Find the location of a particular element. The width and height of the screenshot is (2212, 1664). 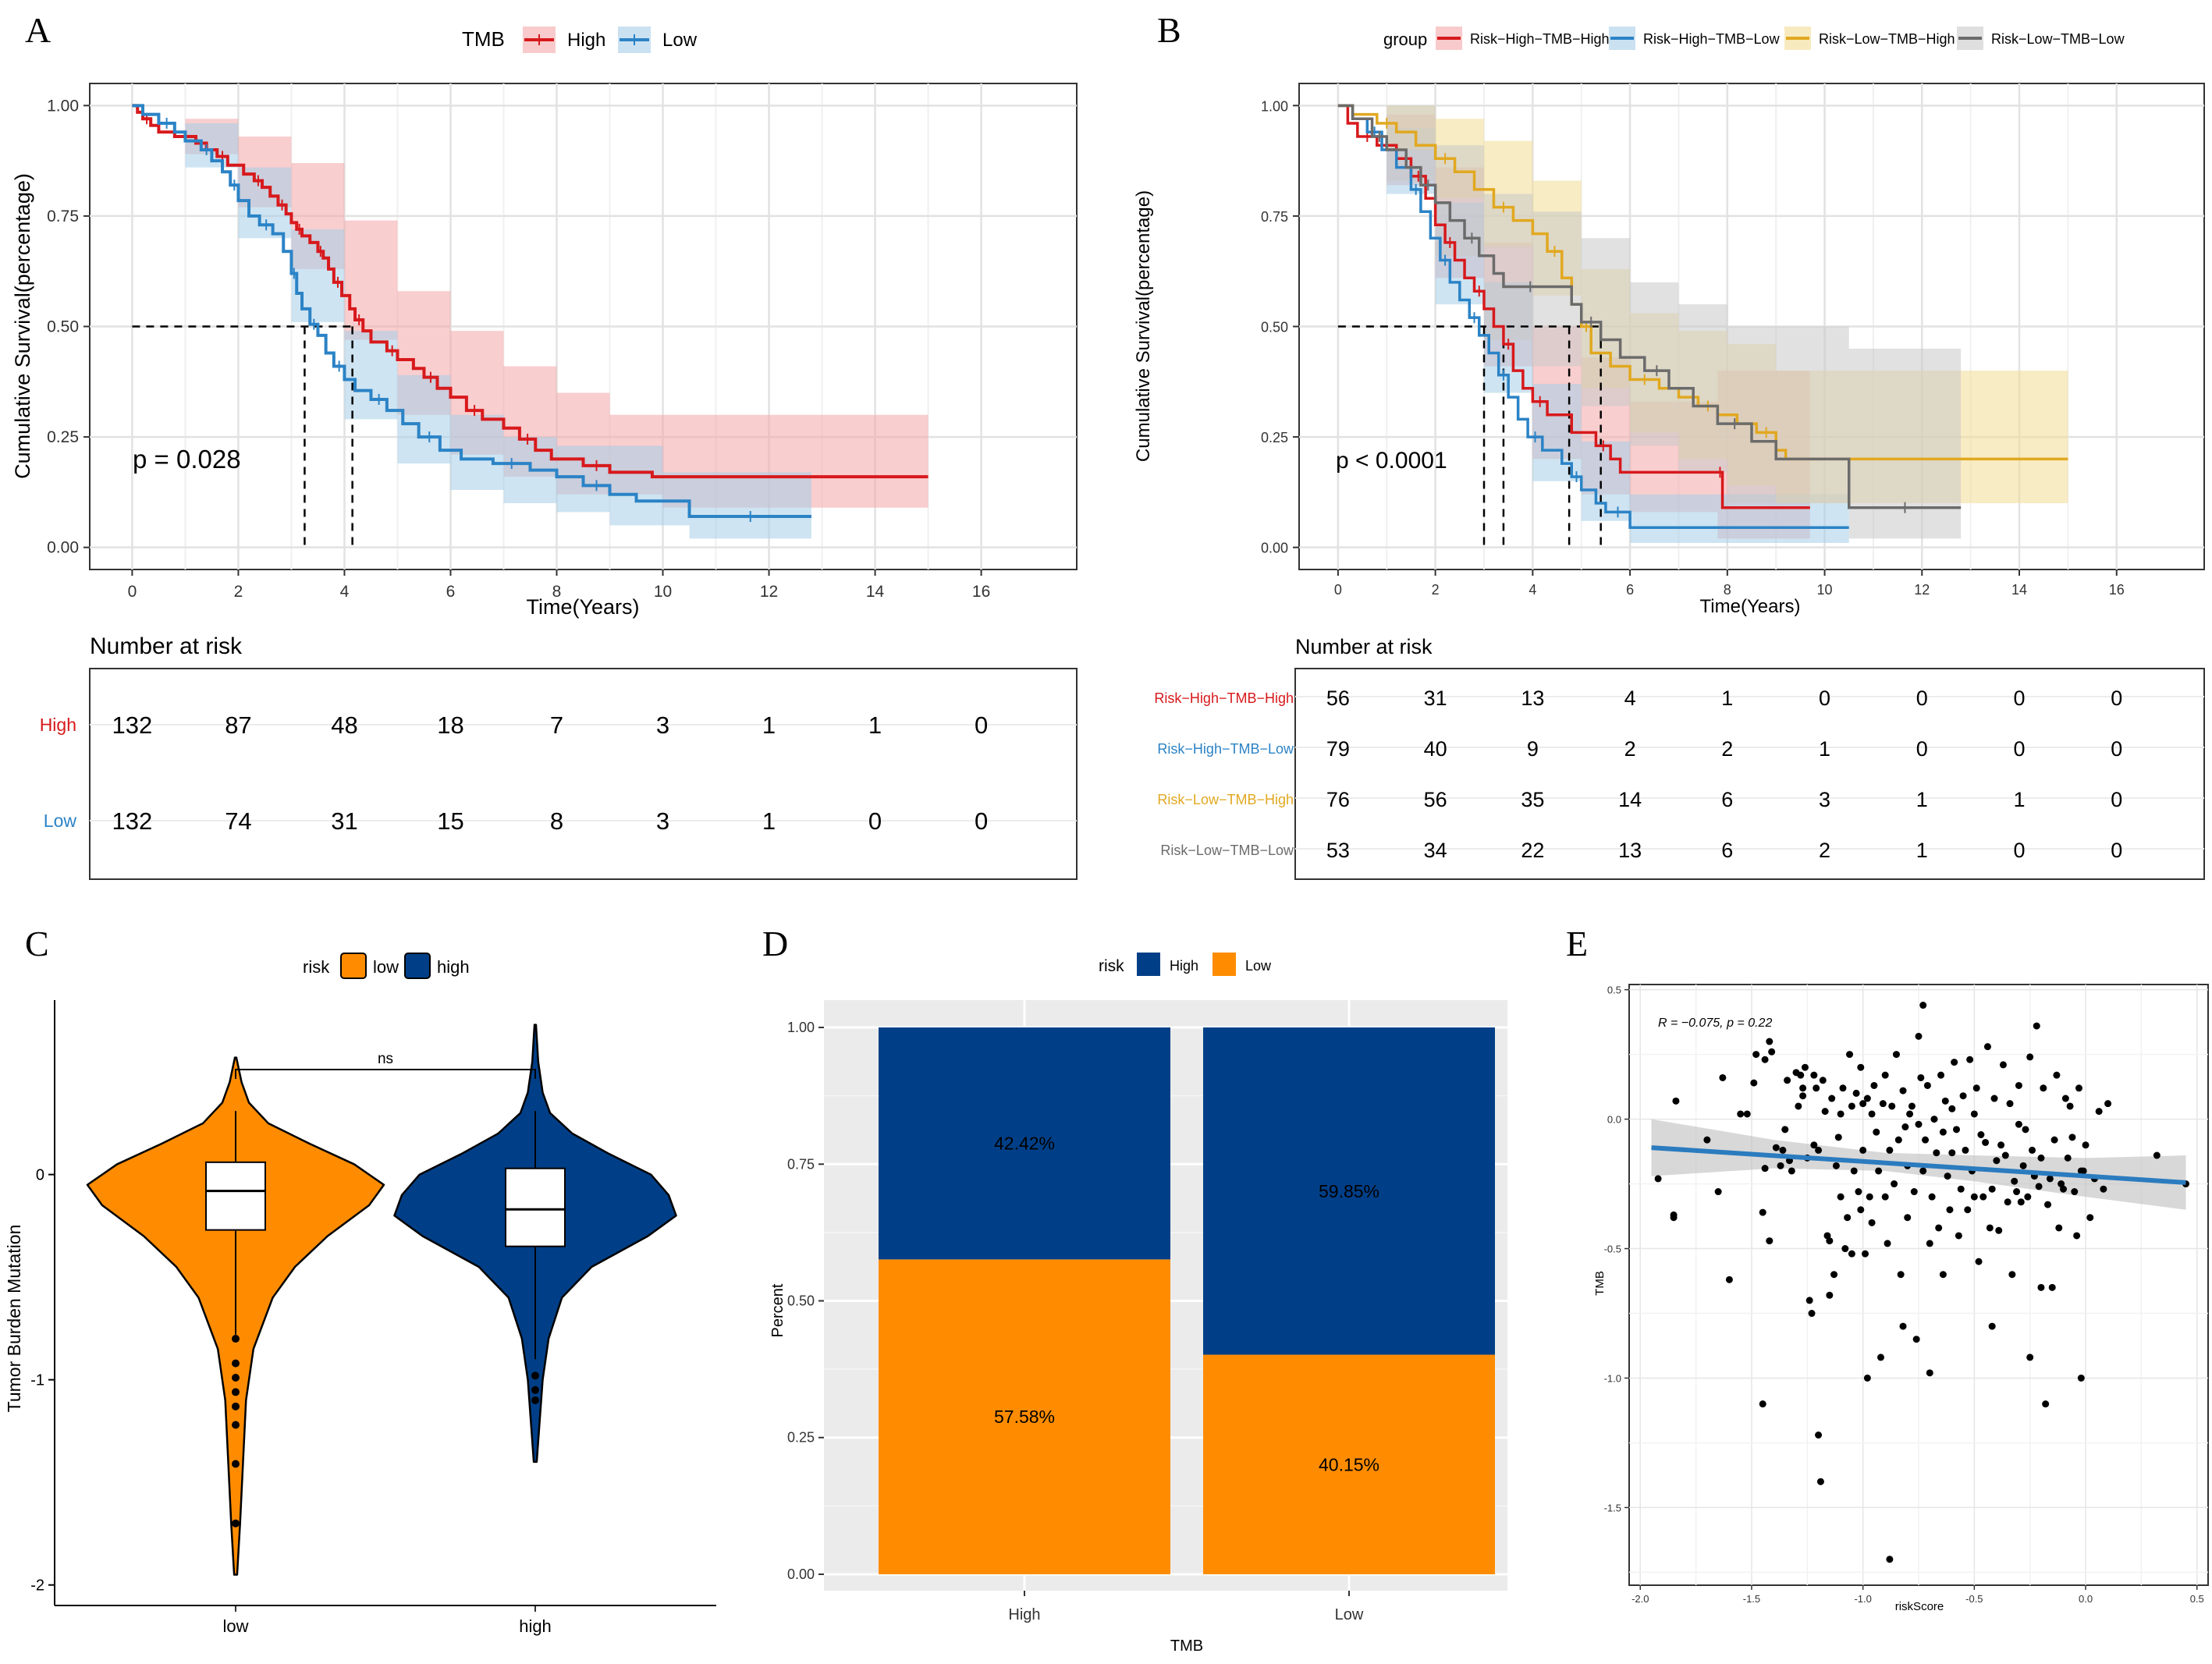

bar-high-low is located at coordinates (1024, 1416).